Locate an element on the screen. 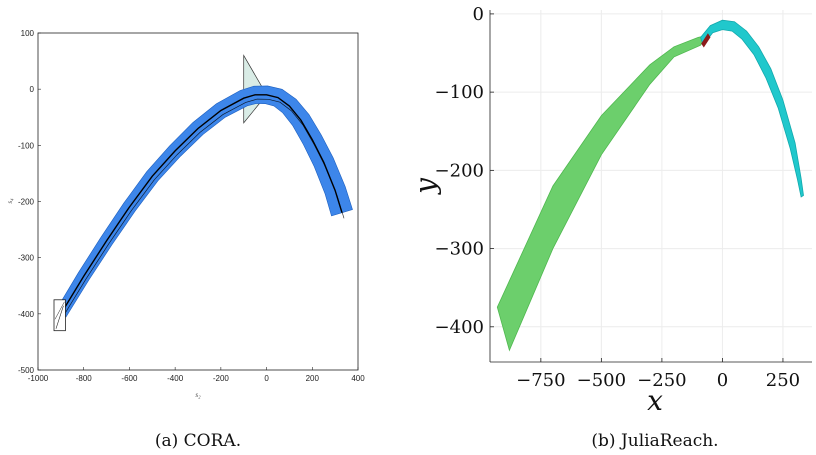  juliareach-y-tick-label: −300 is located at coordinates (459, 249).